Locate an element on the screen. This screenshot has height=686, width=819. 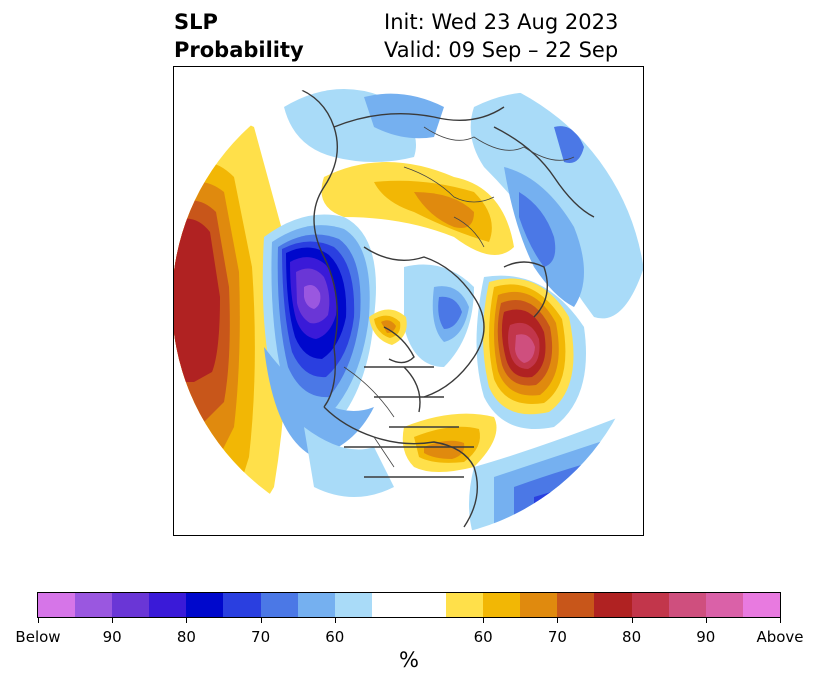
chart-title: SLP Probability is located at coordinates (239, 36).